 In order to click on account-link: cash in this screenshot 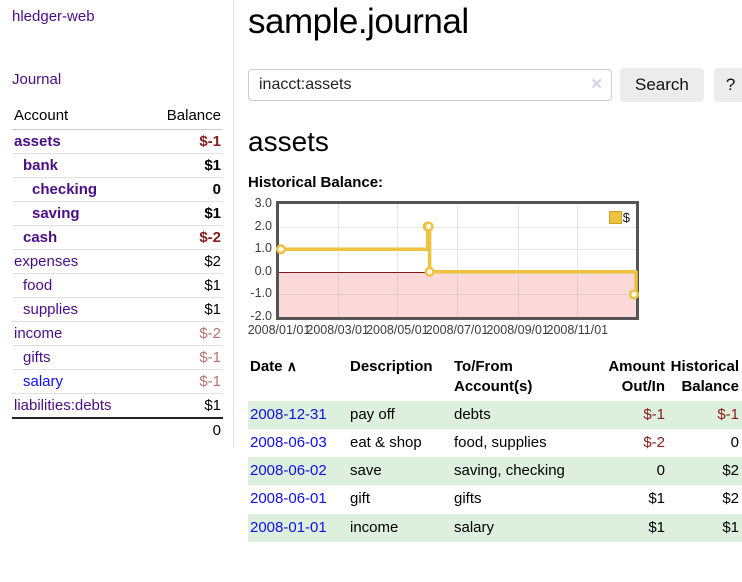, I will do `click(40, 237)`.